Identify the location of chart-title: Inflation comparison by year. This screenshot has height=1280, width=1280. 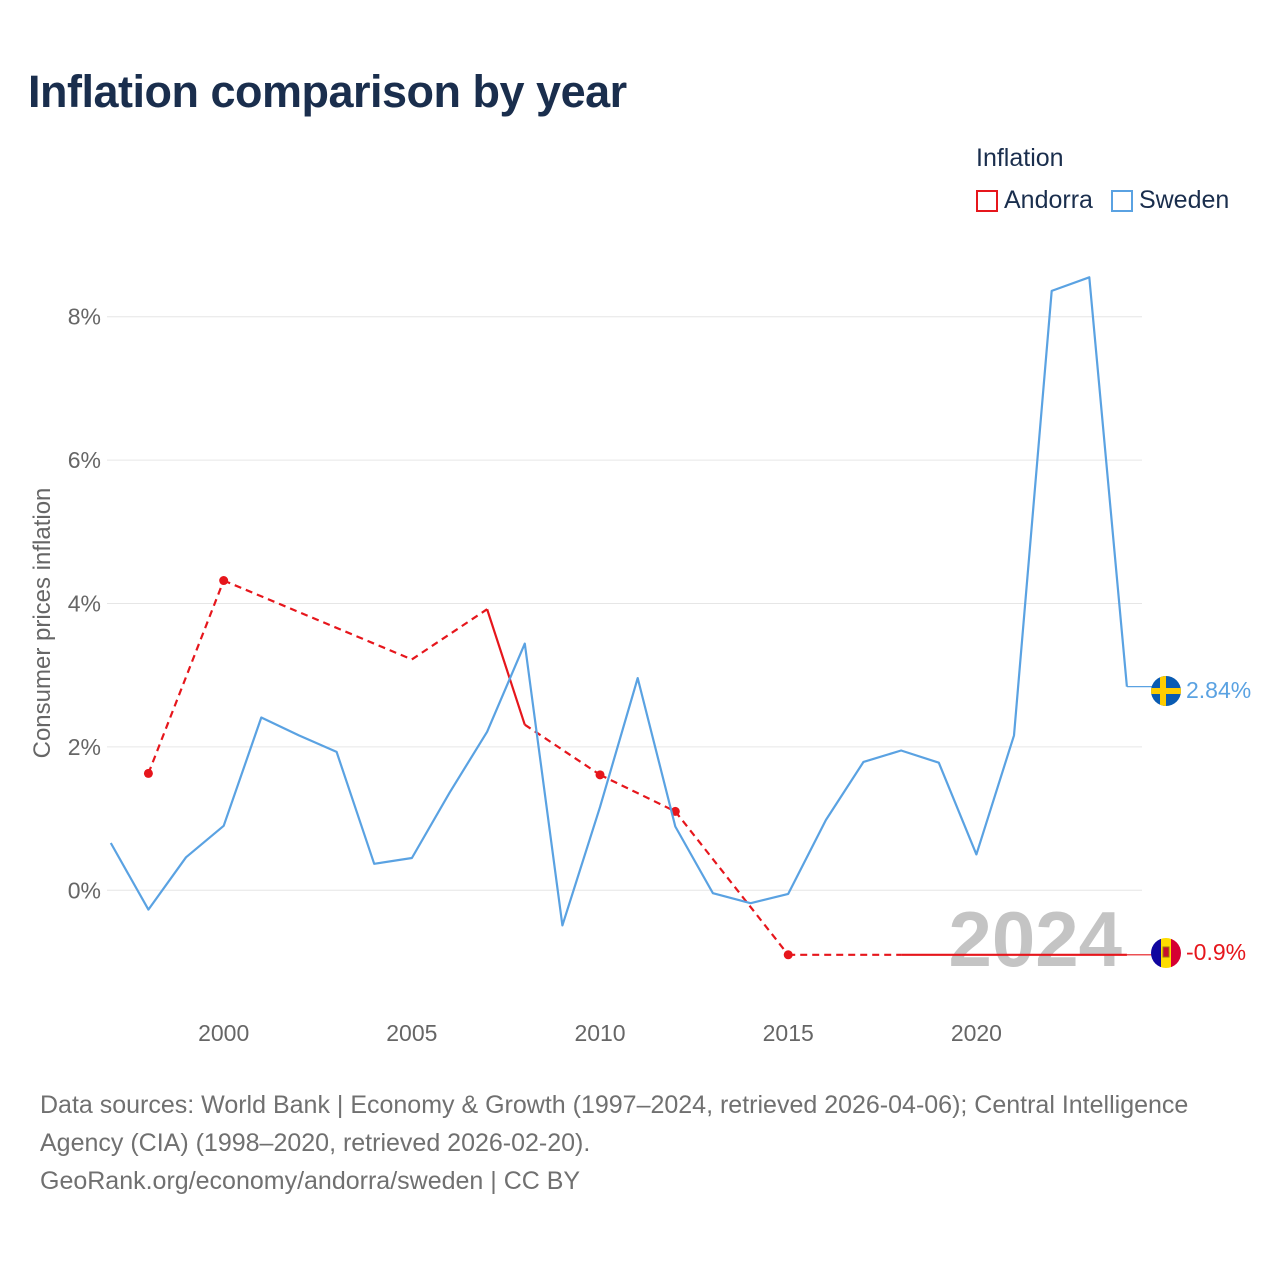
(327, 91).